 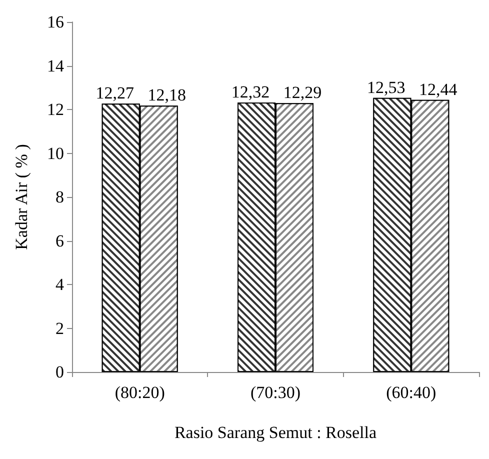 I want to click on y-tick-label: 0, so click(x=60, y=372).